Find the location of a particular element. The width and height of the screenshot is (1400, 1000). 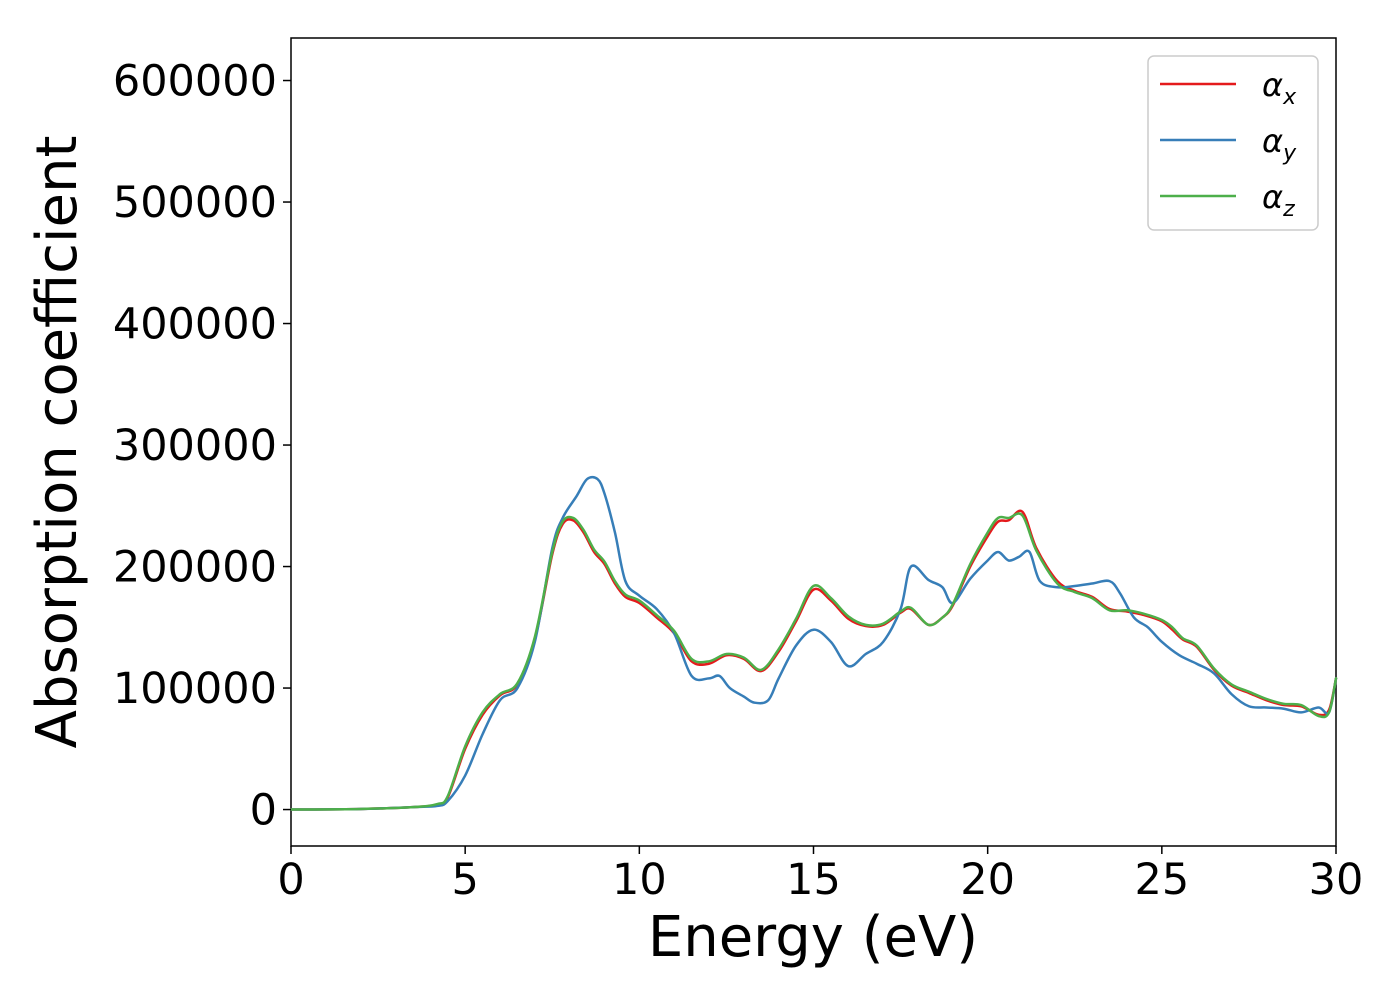

y-tick-label: 500000 is located at coordinates (195, 203).